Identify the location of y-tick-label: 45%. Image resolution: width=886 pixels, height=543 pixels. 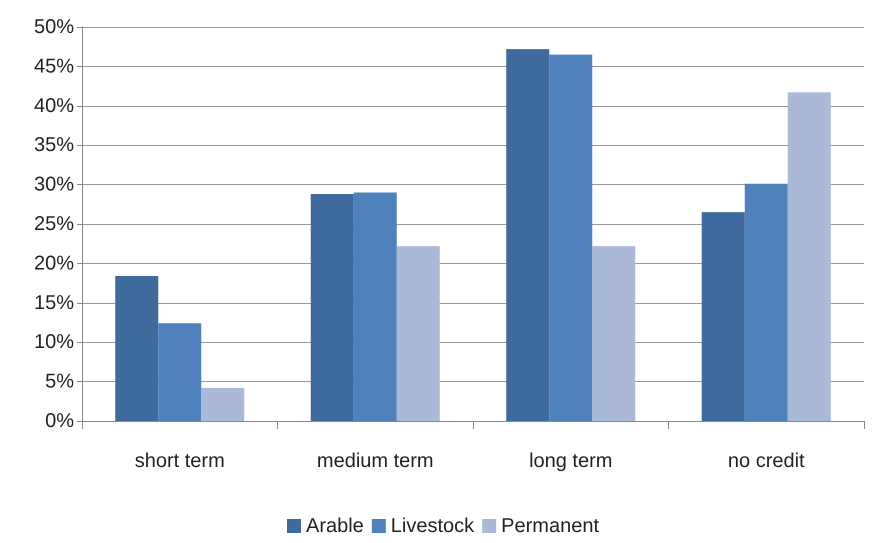
(54, 66).